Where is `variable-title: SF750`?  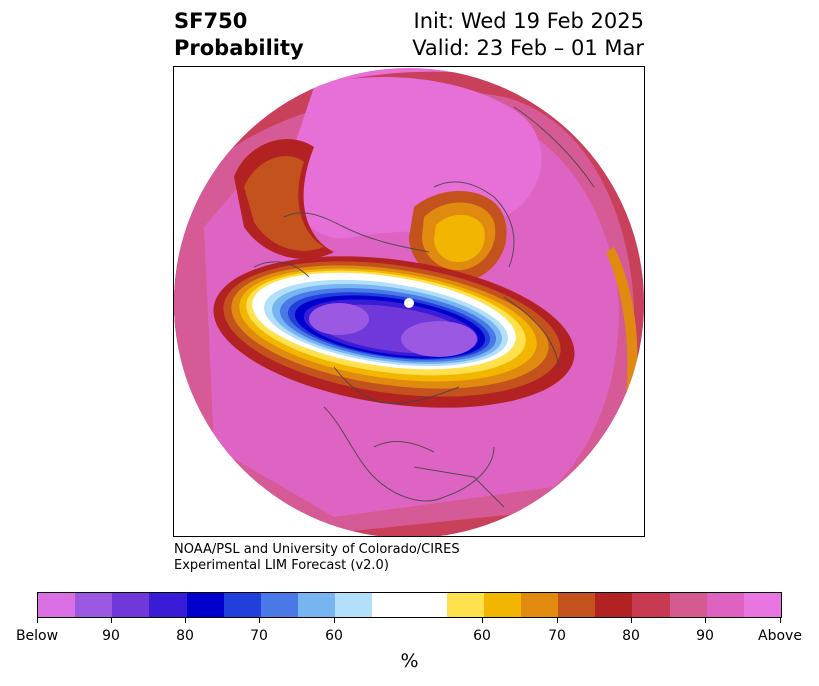
variable-title: SF750 is located at coordinates (211, 21).